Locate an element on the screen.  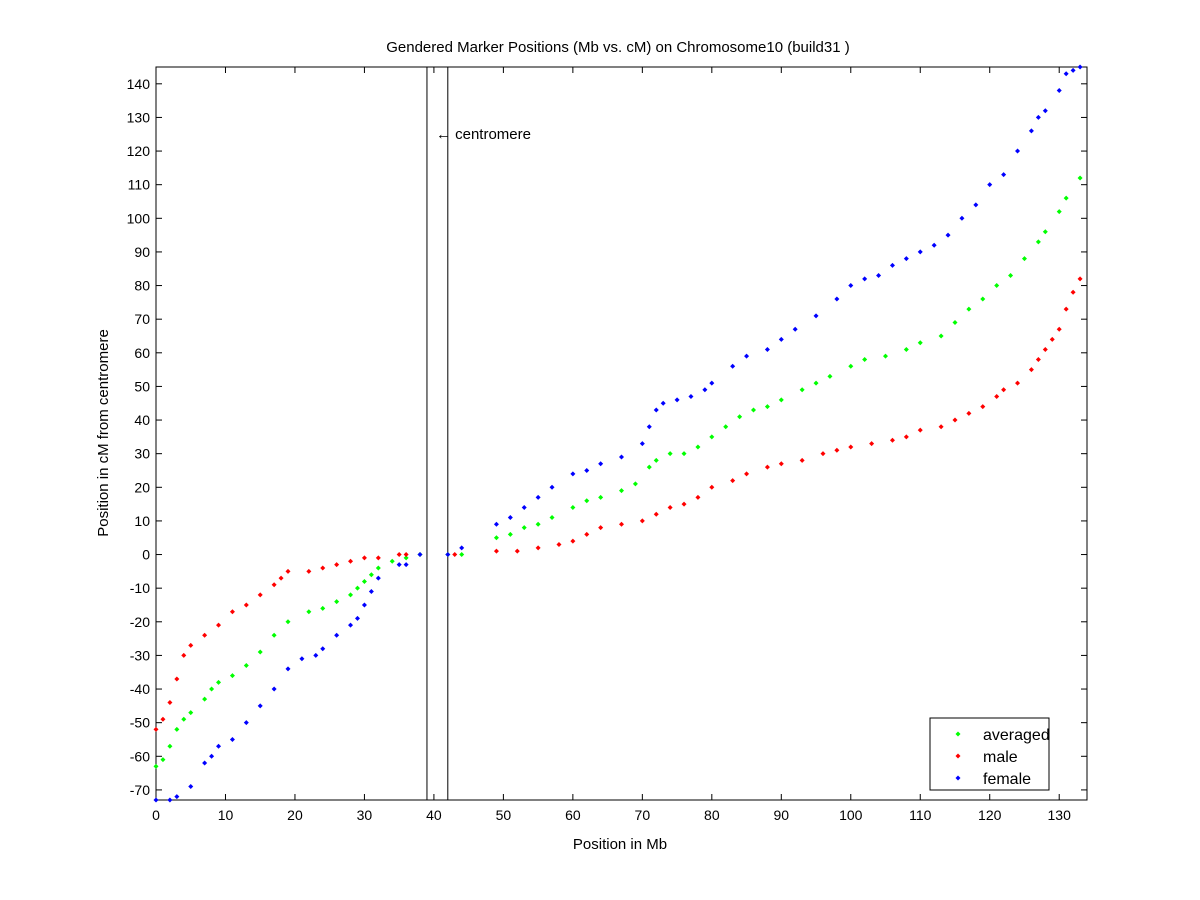
y-tick-label: 90 is located at coordinates (142, 252).